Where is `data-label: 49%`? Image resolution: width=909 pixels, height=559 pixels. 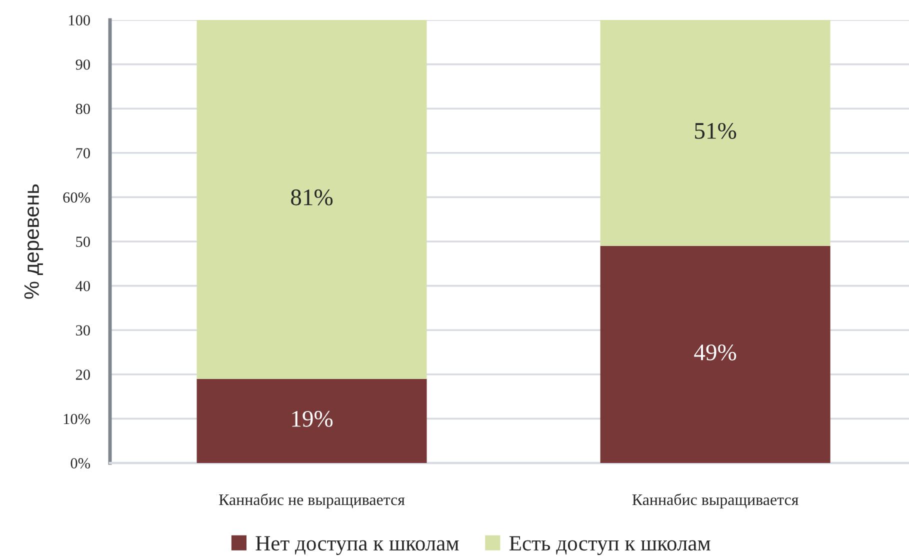 data-label: 49% is located at coordinates (715, 352).